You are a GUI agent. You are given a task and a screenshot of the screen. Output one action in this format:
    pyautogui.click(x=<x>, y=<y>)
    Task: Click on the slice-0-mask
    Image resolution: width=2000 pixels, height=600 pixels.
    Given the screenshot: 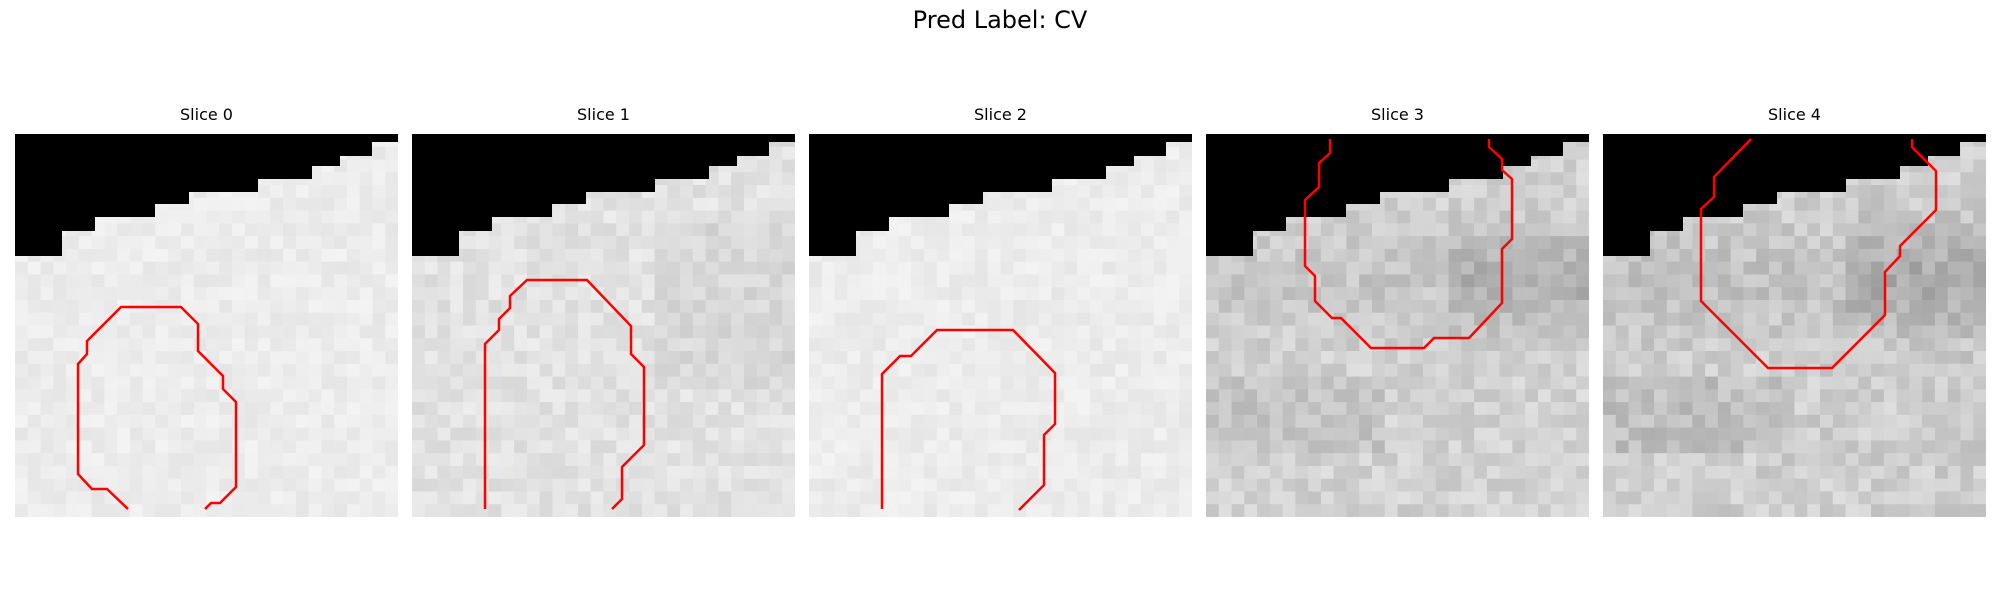 What is the action you would take?
    pyautogui.click(x=206, y=195)
    